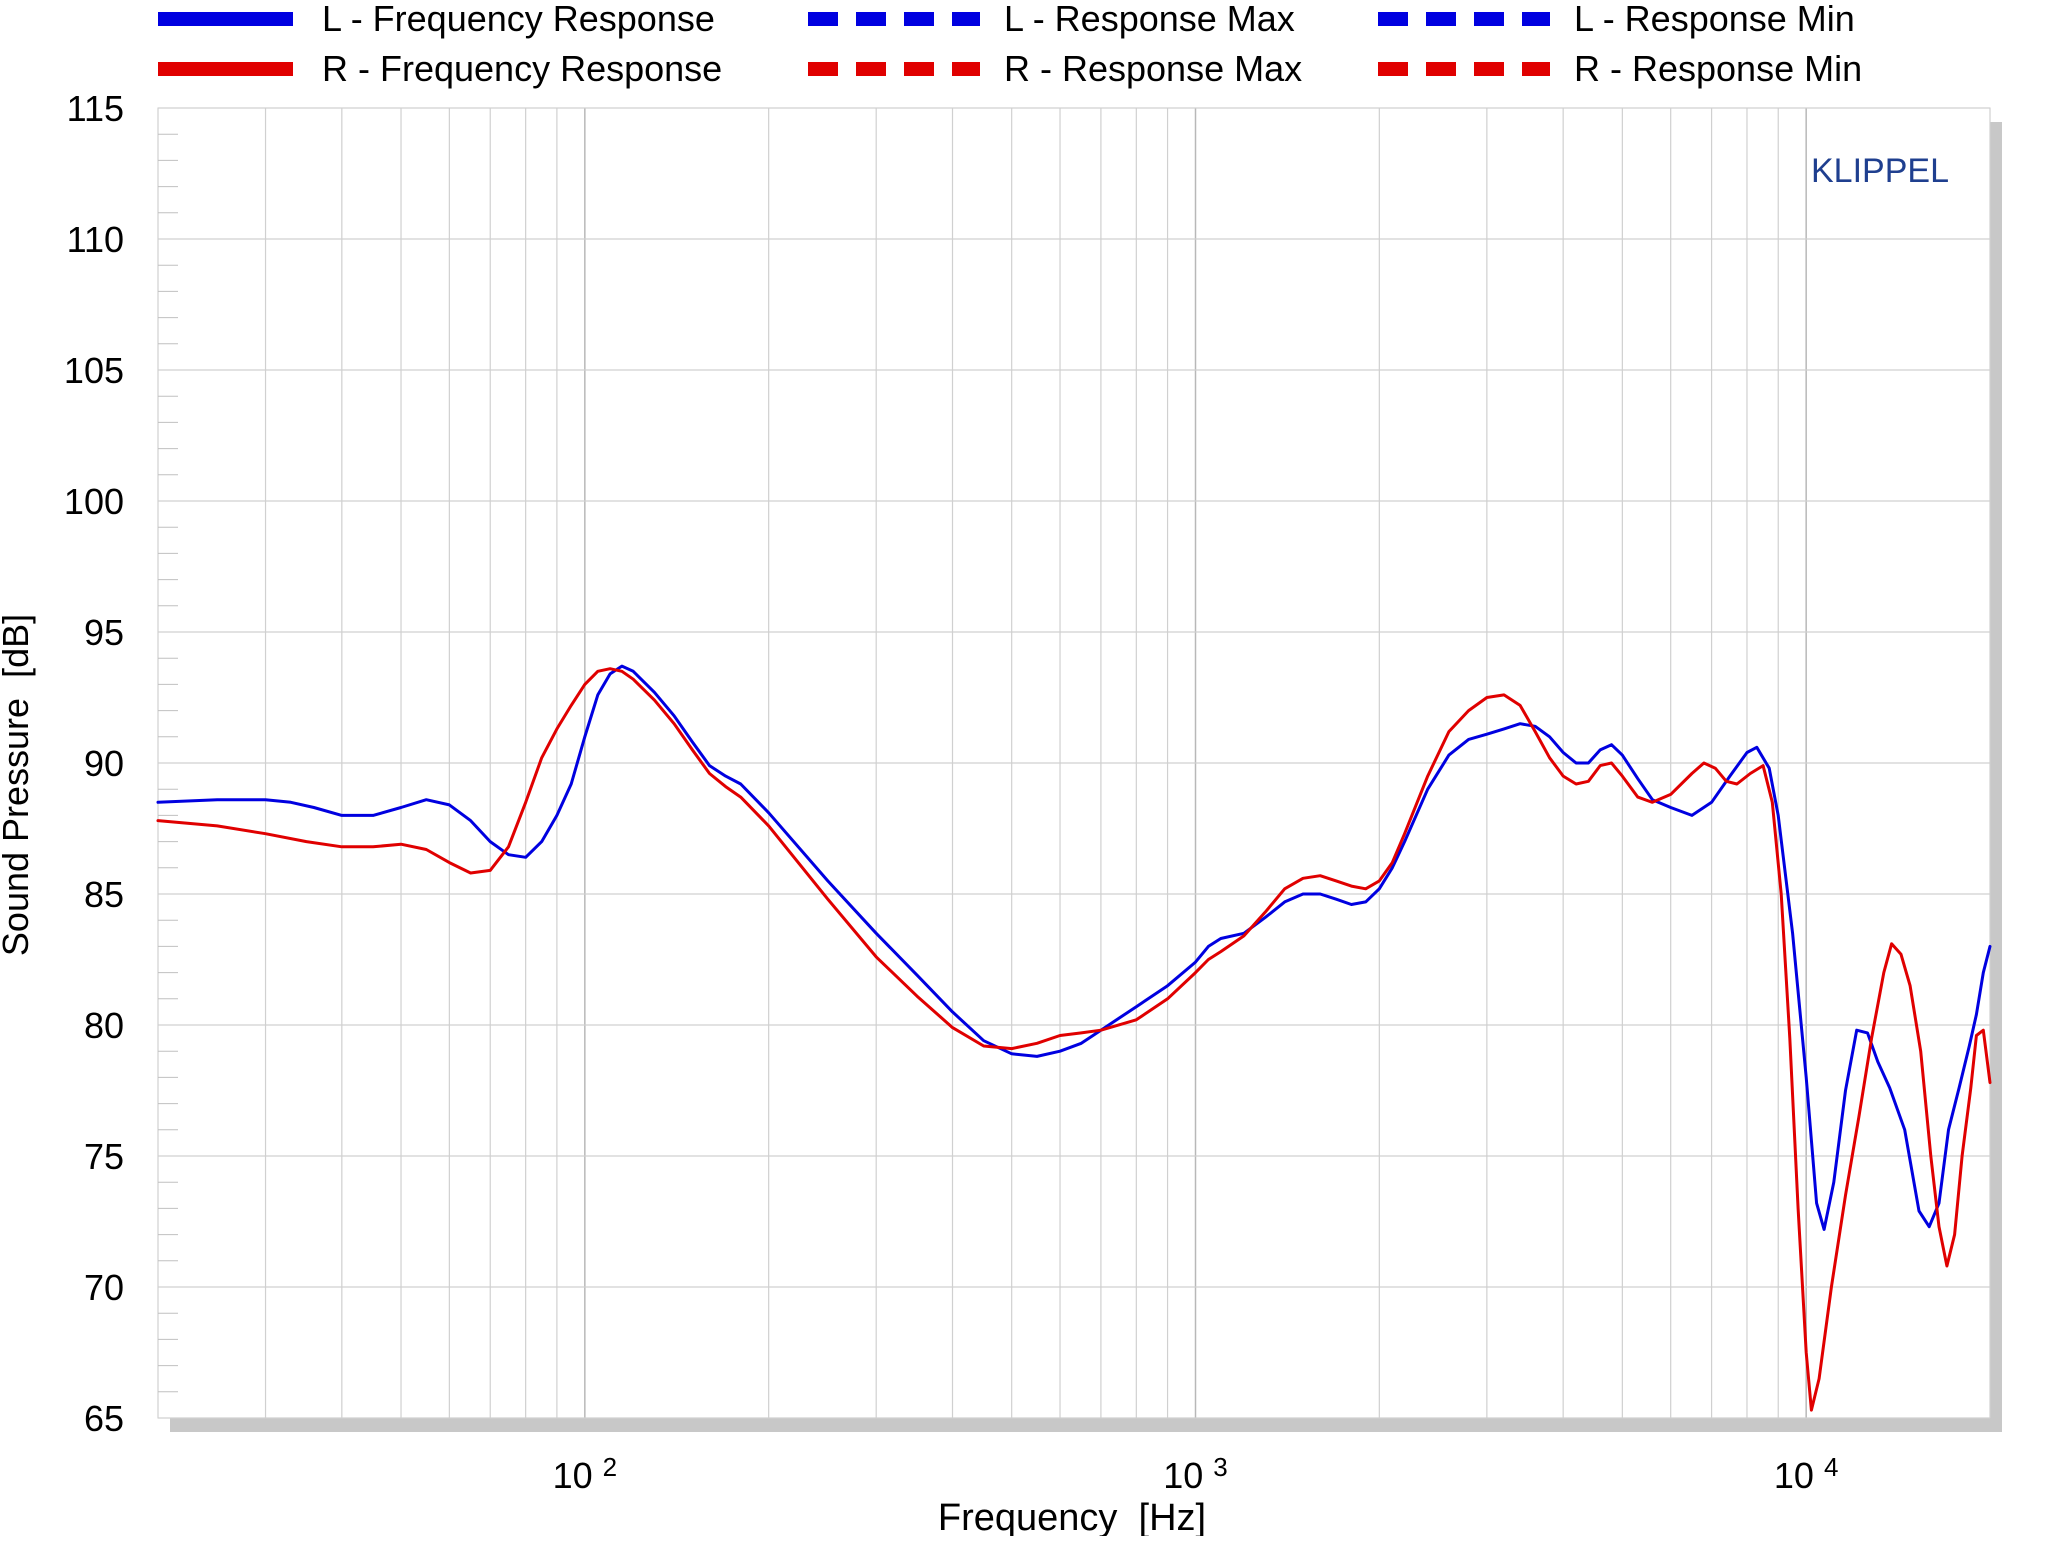  I want to click on y-tick-label: 65, so click(104, 1418).